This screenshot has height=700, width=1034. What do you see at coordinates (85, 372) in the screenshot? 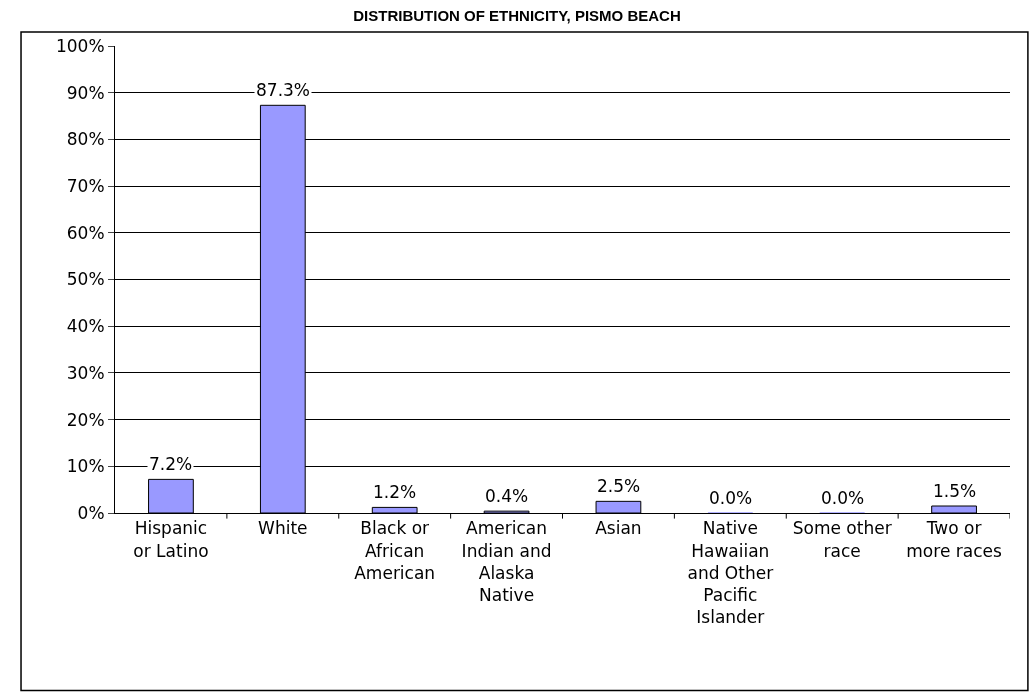
I see `y-tick-label: 30%` at bounding box center [85, 372].